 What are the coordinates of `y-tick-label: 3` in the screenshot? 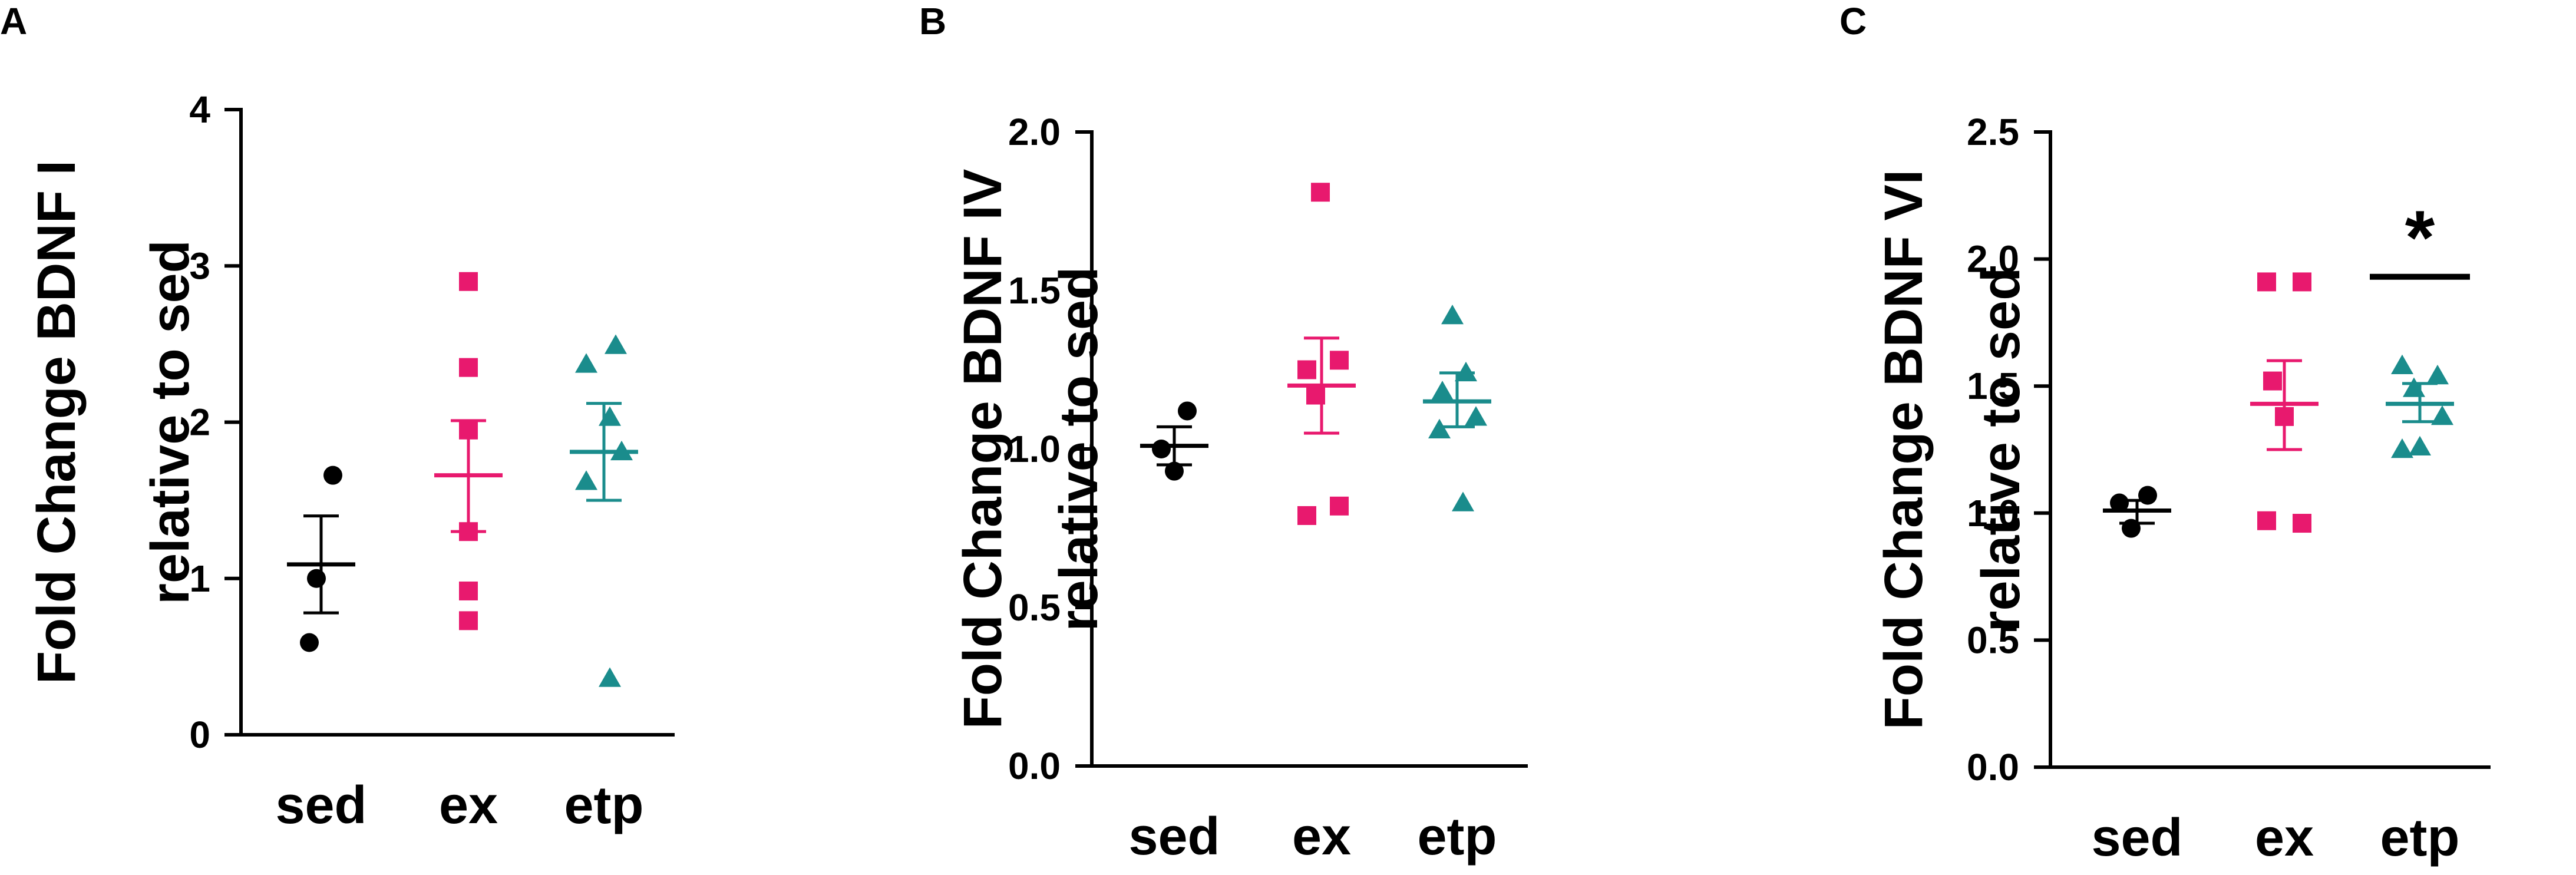 It's located at (199, 266).